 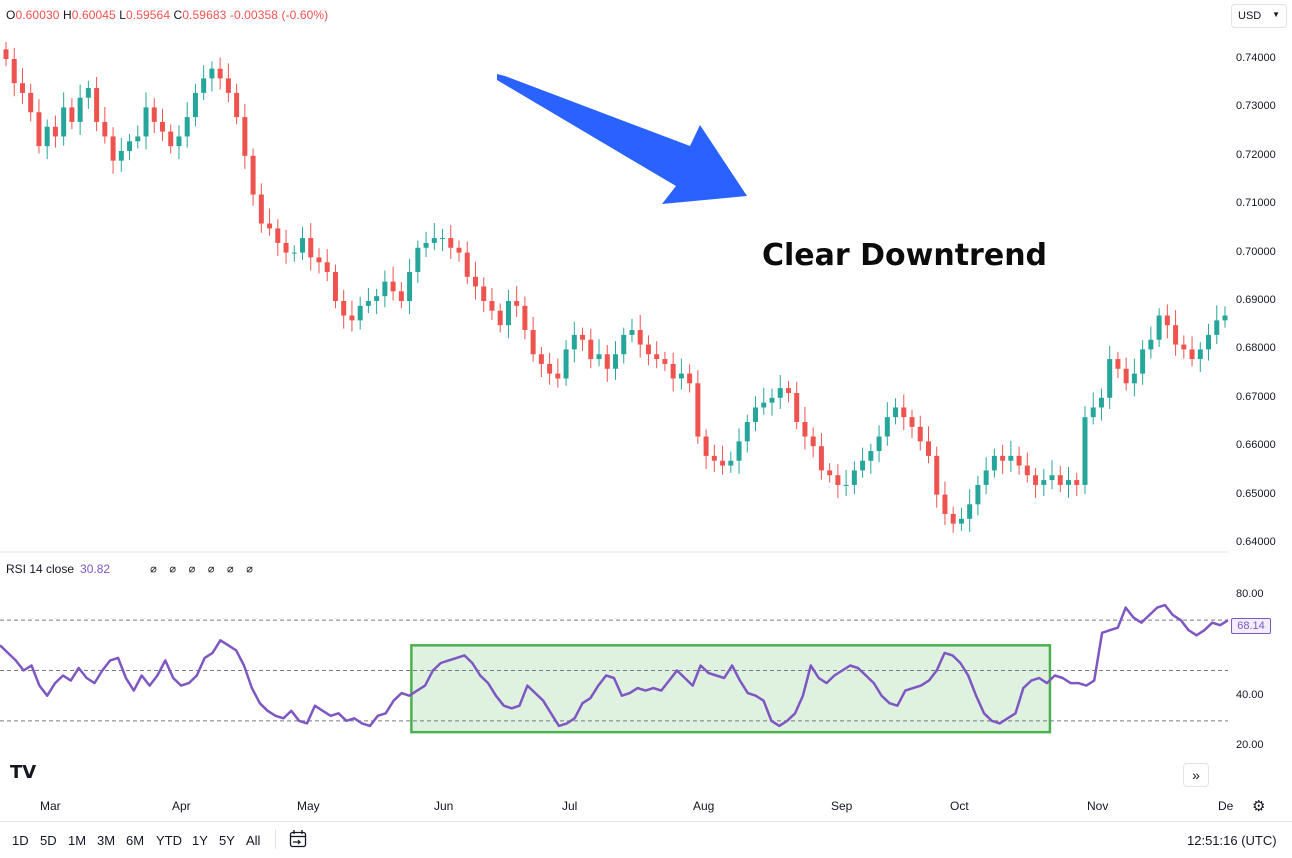 What do you see at coordinates (622, 139) in the screenshot?
I see `downtrend-arrow-icon` at bounding box center [622, 139].